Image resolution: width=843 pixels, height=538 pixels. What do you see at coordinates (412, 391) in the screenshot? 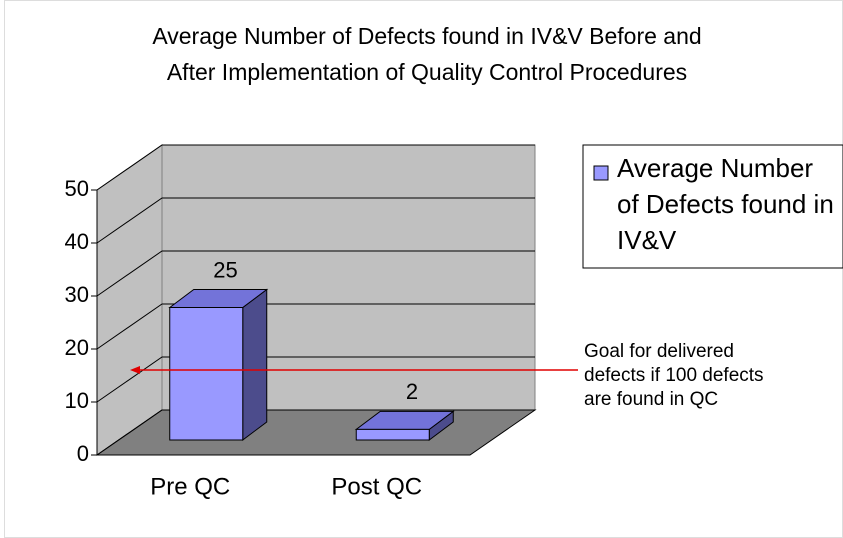
I see `value-label: 2` at bounding box center [412, 391].